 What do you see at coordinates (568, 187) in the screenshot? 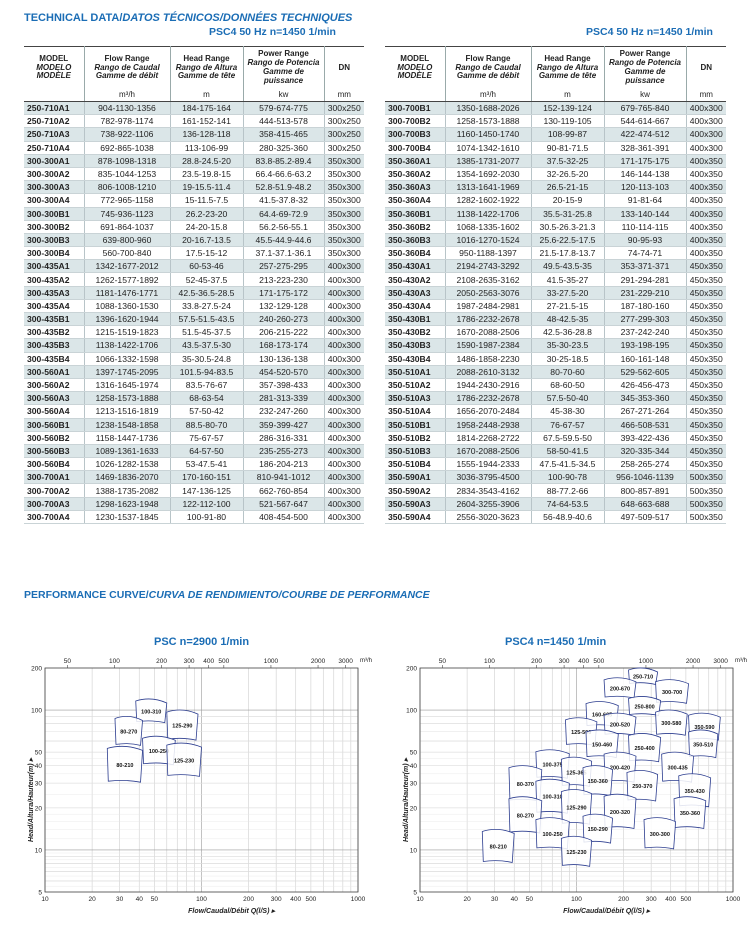
I see `head-cell: 26.5-21-15` at bounding box center [568, 187].